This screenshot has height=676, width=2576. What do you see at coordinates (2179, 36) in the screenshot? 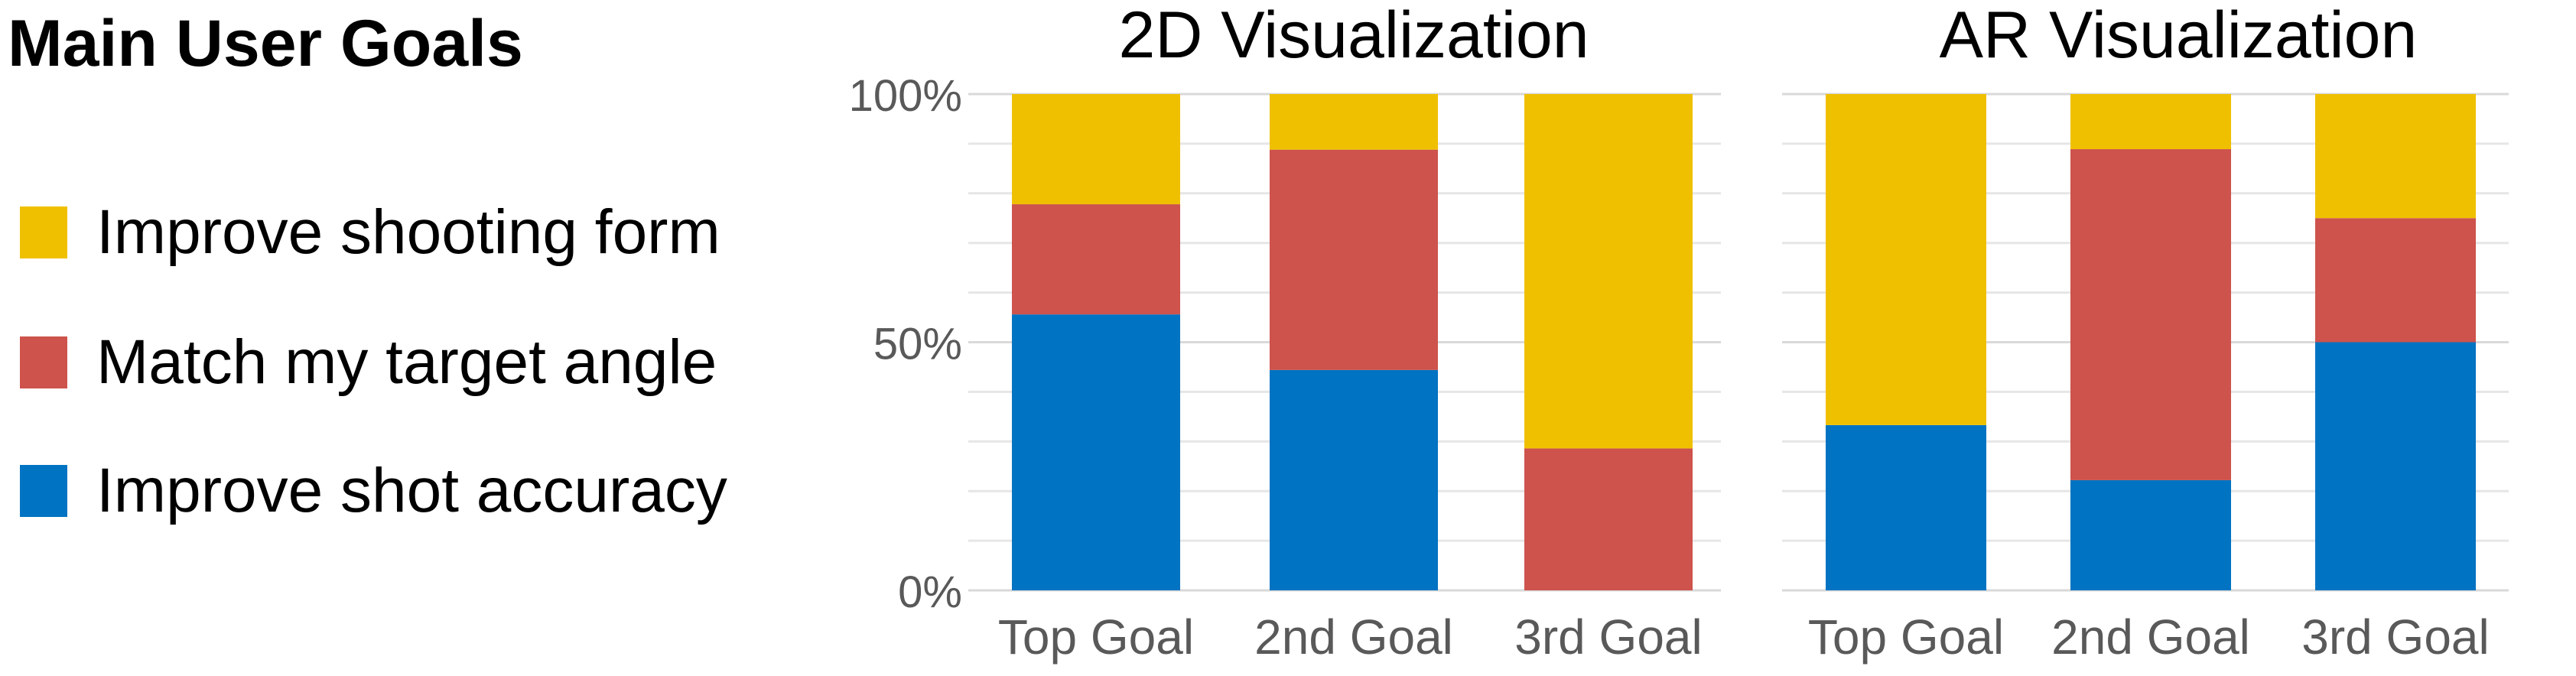
I see `panel-2-title: AR Visualization` at bounding box center [2179, 36].